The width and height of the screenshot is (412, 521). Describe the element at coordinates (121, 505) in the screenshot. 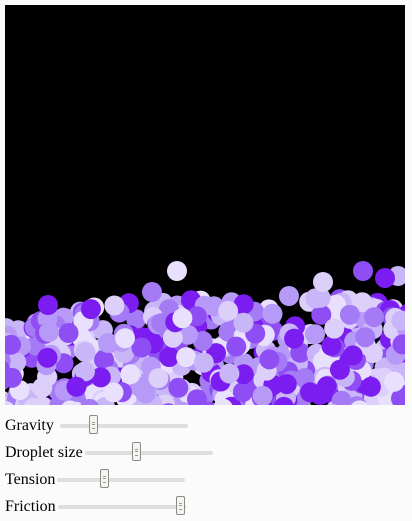

I see `friction-slider` at that location.